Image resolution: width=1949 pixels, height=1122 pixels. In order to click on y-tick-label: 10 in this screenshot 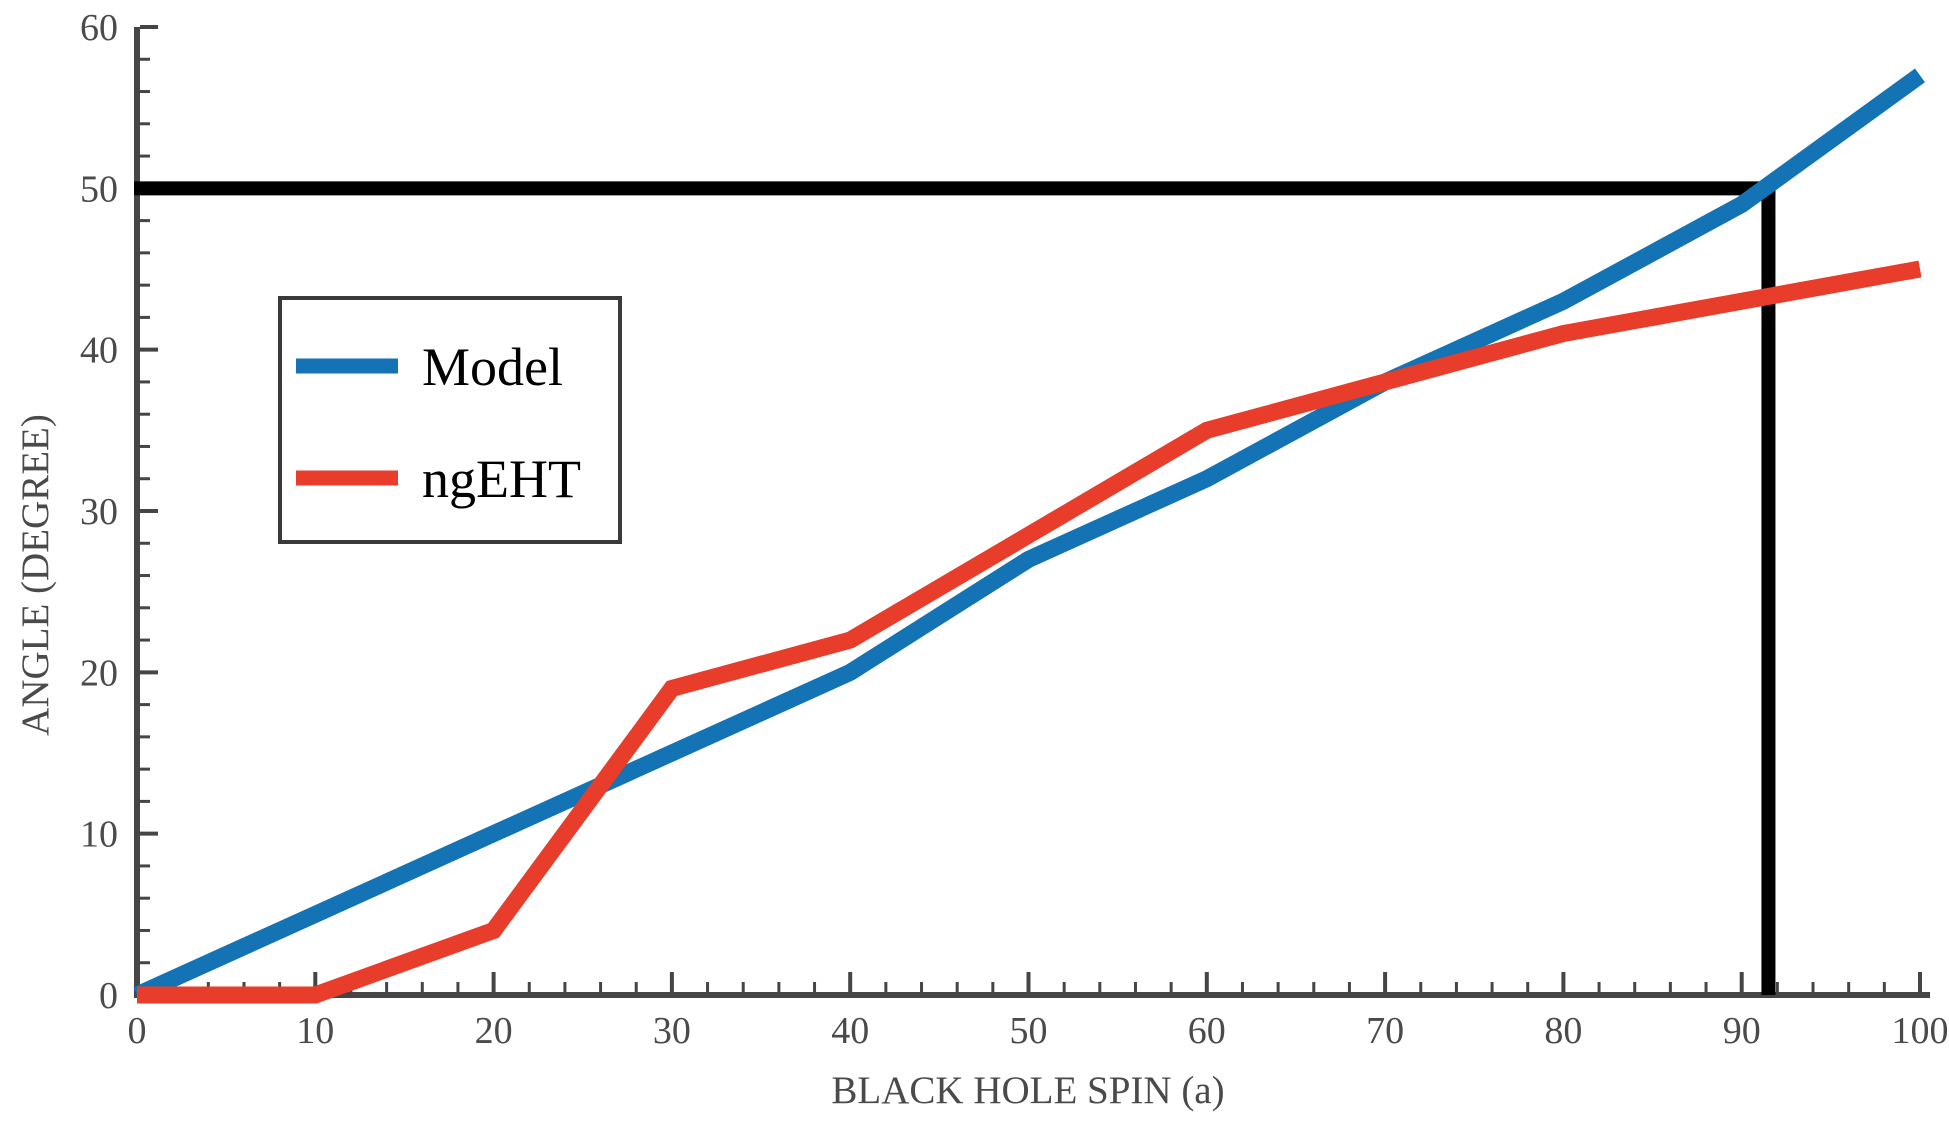, I will do `click(99, 835)`.